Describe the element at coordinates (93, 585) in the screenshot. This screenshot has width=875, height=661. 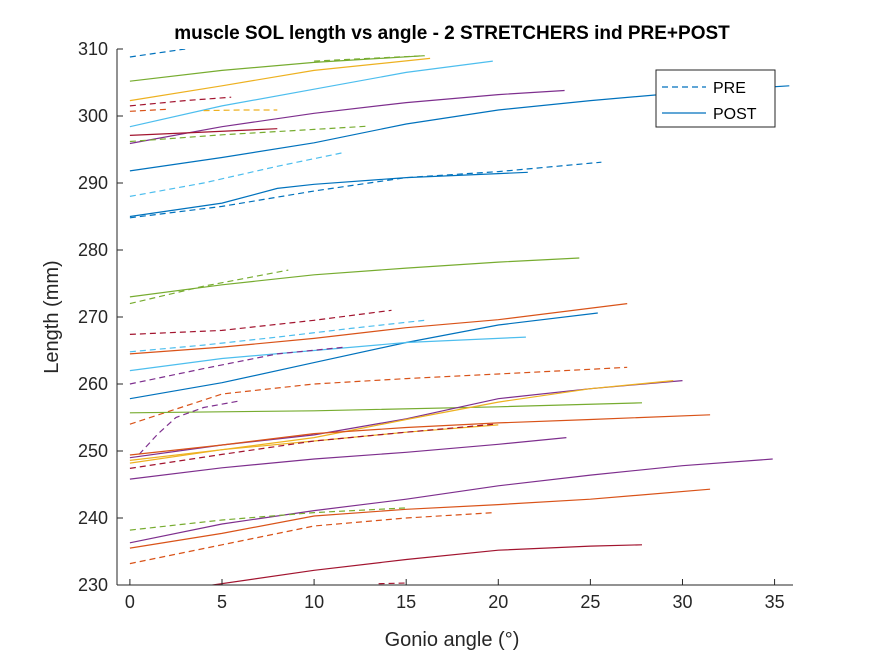
I see `y-tick-label: 230` at that location.